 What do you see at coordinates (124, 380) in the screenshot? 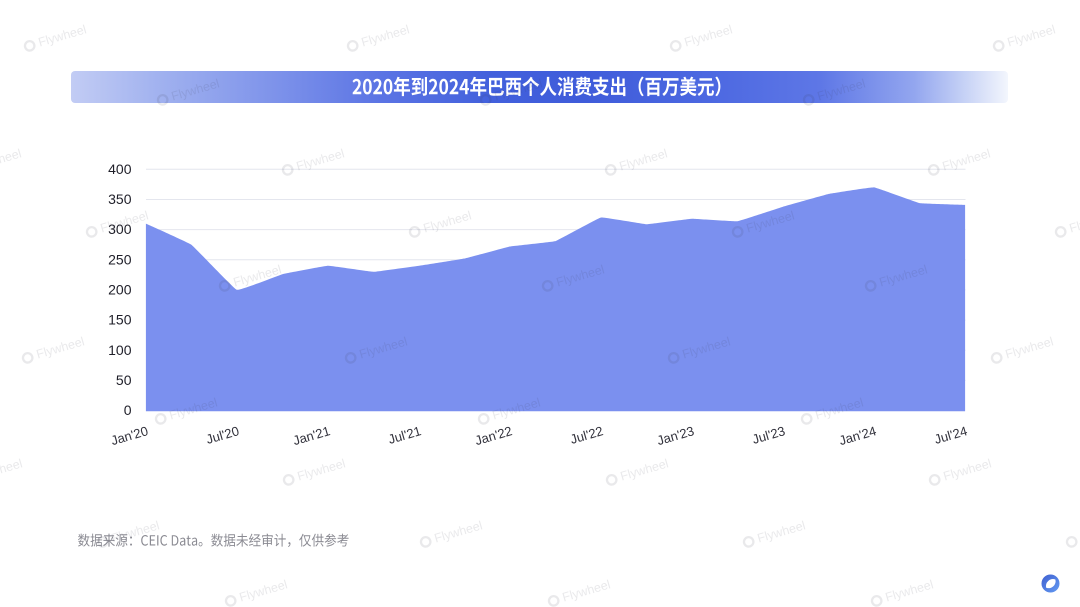
I see `svg-text: 50` at bounding box center [124, 380].